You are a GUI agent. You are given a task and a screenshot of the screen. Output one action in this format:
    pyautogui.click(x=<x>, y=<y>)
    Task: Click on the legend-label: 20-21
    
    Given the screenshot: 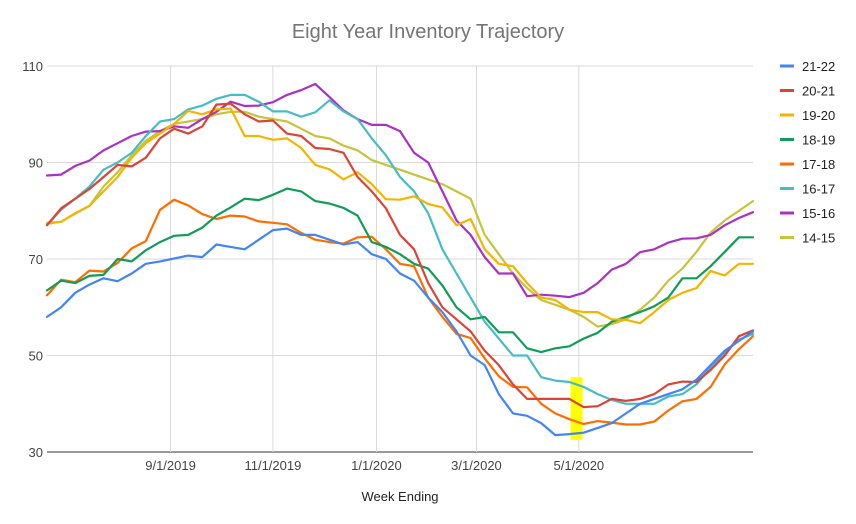 What is the action you would take?
    pyautogui.click(x=818, y=91)
    